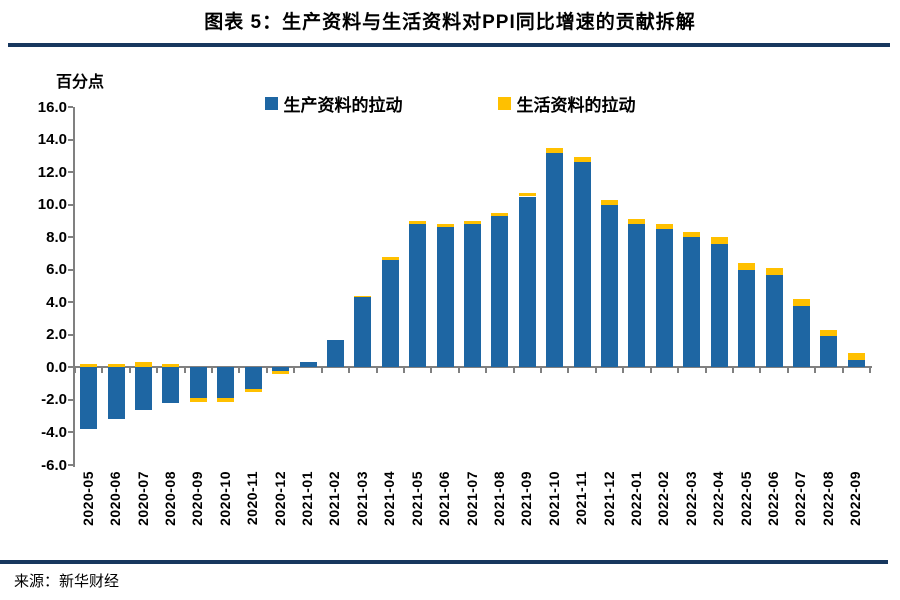 This screenshot has height=600, width=900. I want to click on y-axis-tick-label: 0.0, so click(56, 367).